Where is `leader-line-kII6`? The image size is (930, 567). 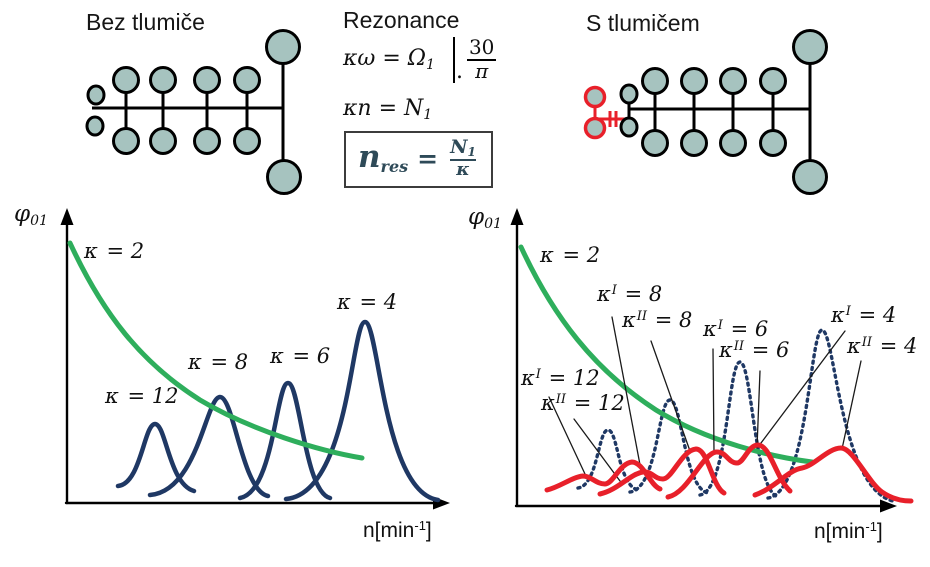
leader-line-kII6 is located at coordinates (758, 409).